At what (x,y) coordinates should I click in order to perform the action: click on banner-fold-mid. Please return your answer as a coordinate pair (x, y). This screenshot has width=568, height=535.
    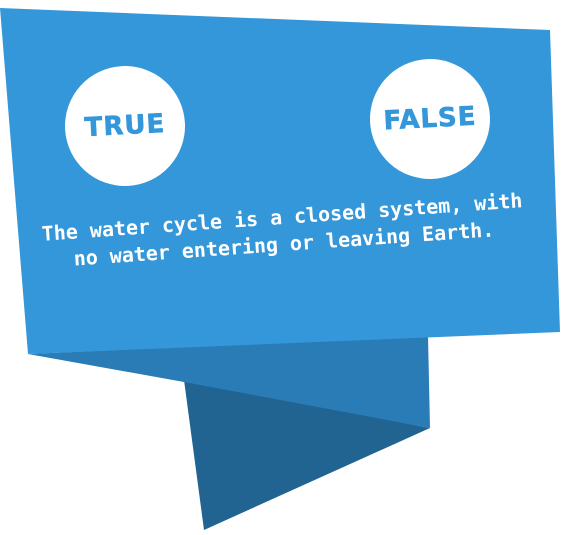
    Looking at the image, I should click on (229, 382).